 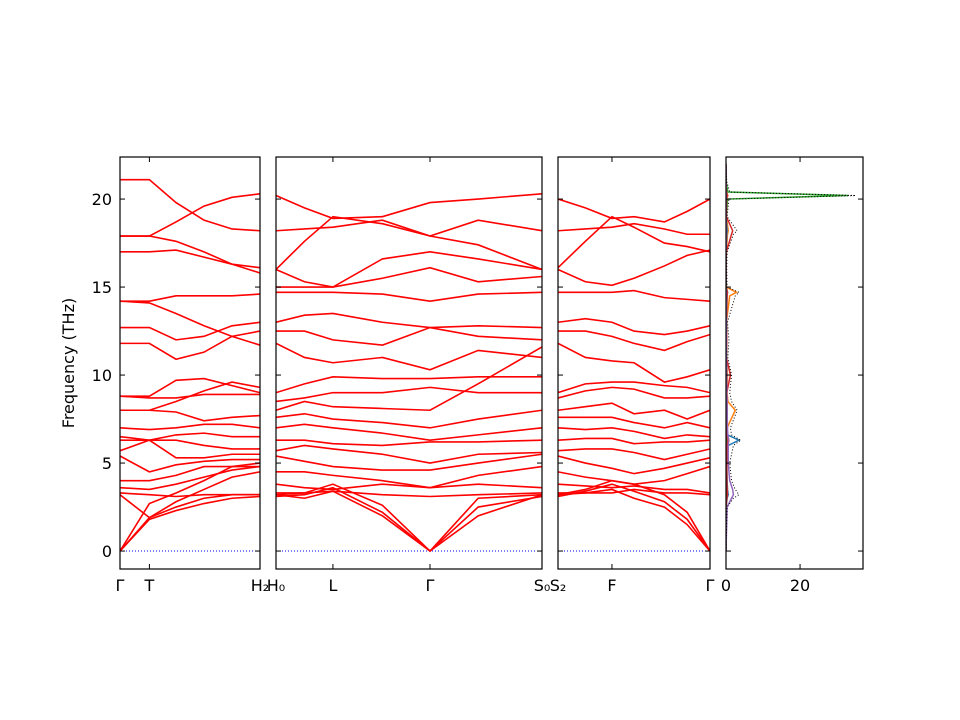 What do you see at coordinates (332, 585) in the screenshot?
I see `x-tick-label: L` at bounding box center [332, 585].